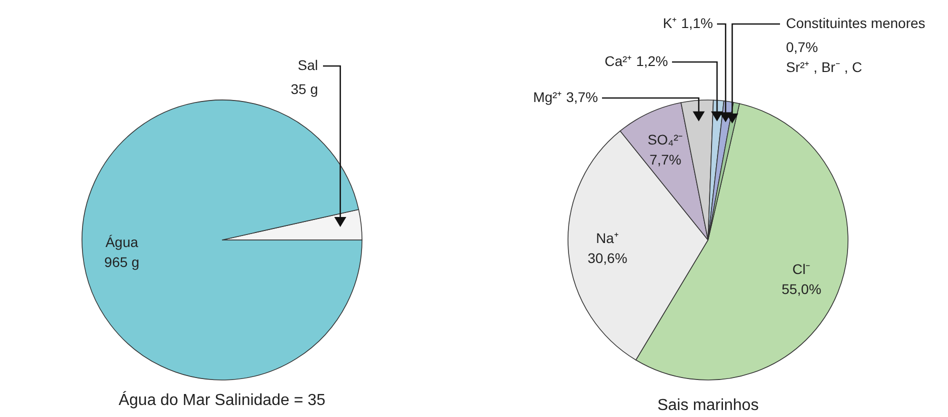 This screenshot has height=417, width=948. I want to click on data-label: 0,7%, so click(802, 47).